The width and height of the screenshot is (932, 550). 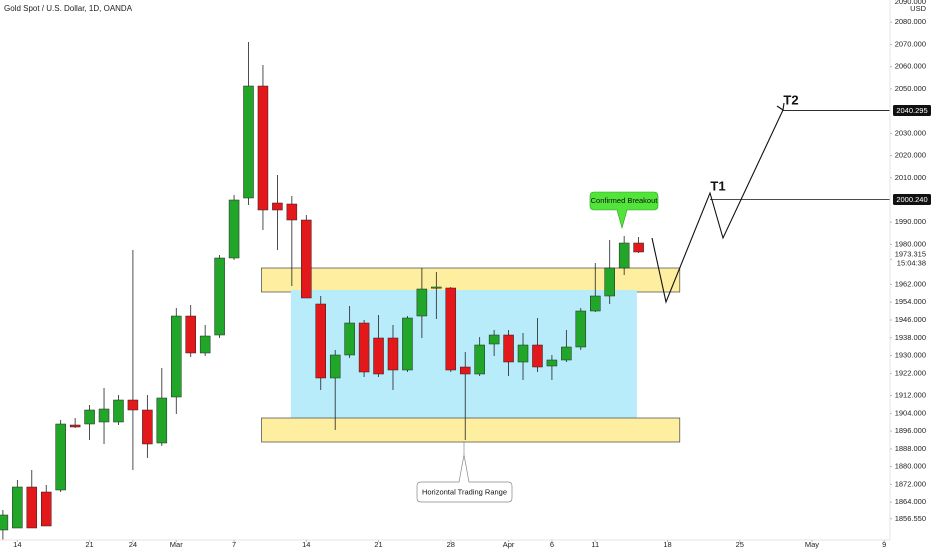 I want to click on x-tick-label: 7, so click(x=234, y=544).